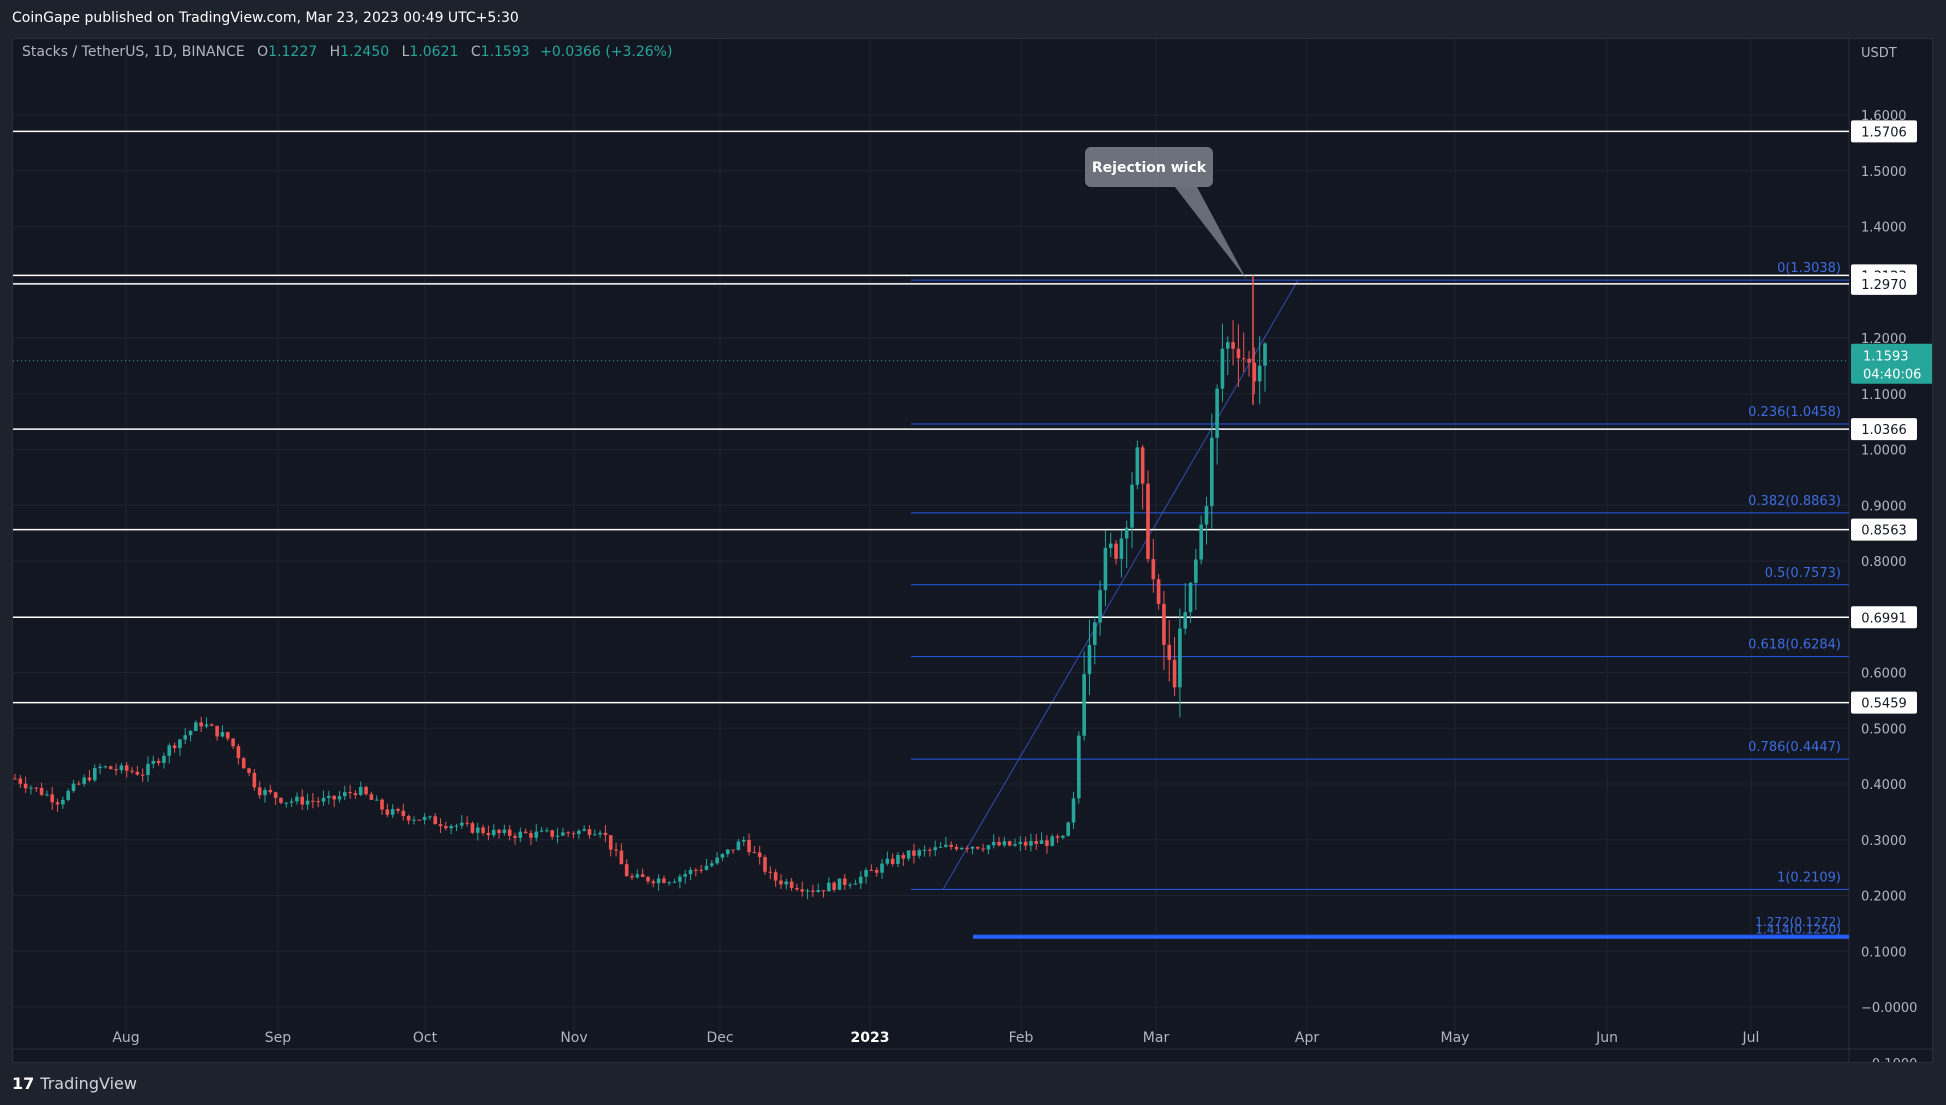 Image resolution: width=1946 pixels, height=1105 pixels. I want to click on y-tick-label: 0.1000, so click(1884, 952).